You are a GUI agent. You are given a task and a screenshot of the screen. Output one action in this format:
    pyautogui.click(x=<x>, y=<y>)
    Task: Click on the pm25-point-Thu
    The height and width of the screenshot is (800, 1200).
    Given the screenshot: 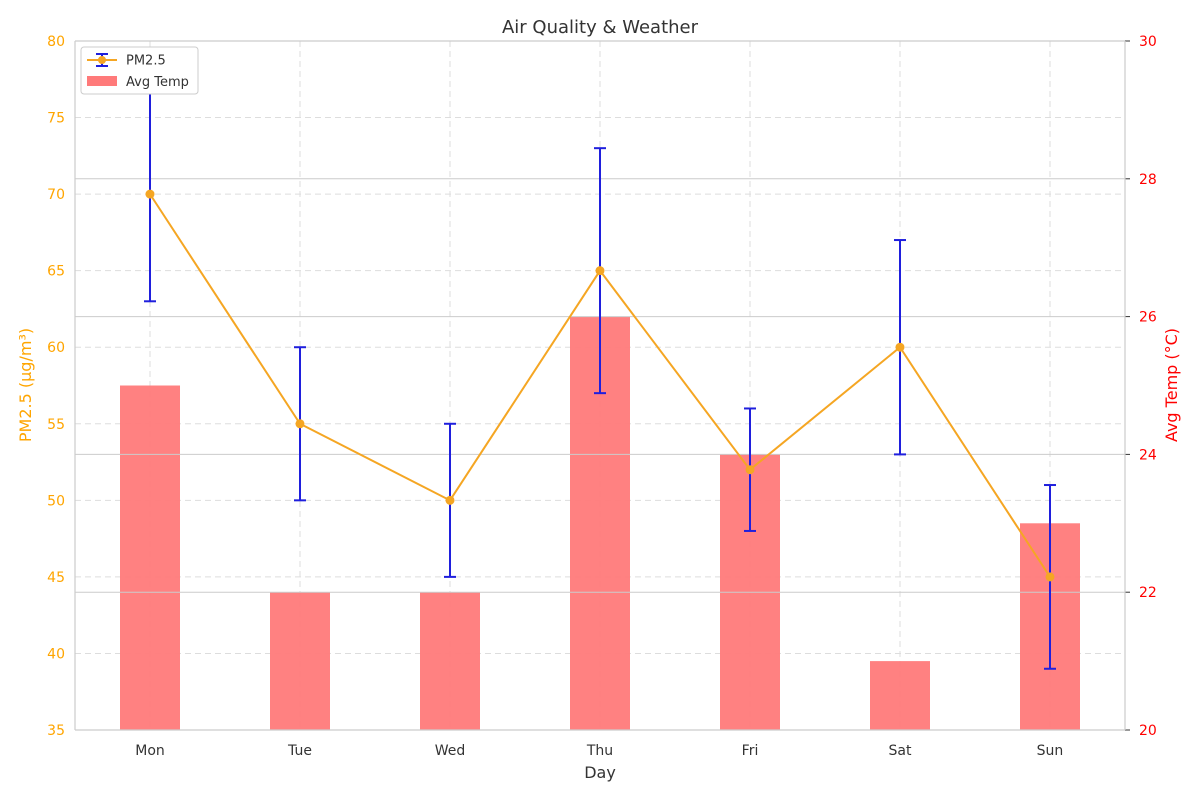 What is the action you would take?
    pyautogui.click(x=600, y=271)
    